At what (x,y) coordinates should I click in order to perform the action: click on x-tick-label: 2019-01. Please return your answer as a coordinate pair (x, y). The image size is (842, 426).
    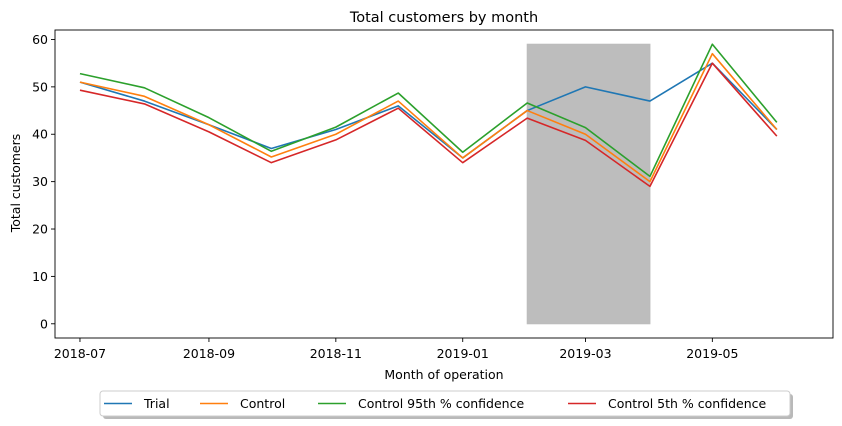
    Looking at the image, I should click on (463, 353).